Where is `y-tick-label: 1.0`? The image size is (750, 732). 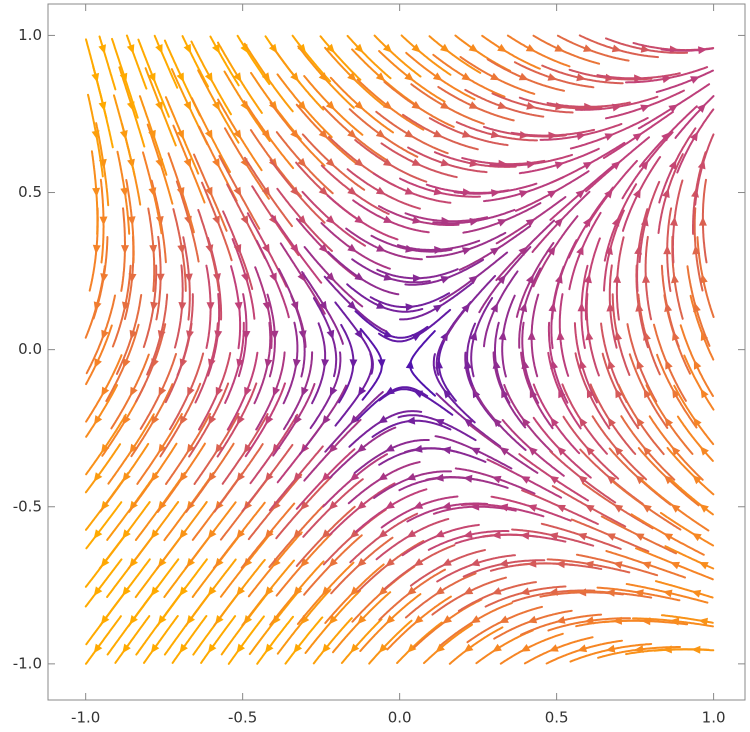
y-tick-label: 1.0 is located at coordinates (30, 35).